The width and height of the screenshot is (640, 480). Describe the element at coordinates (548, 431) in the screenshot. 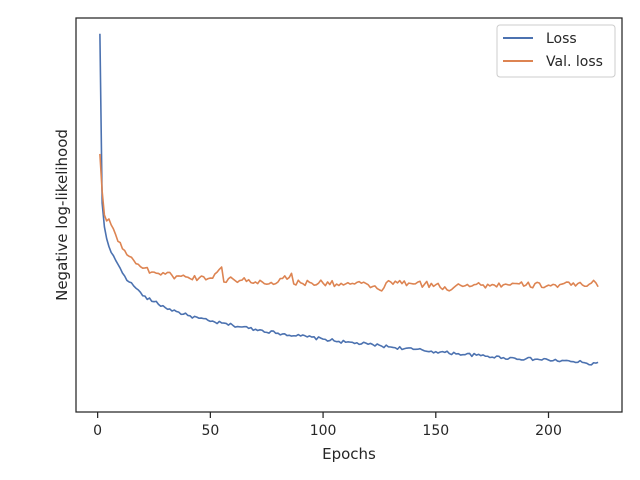

I see `x-tick-label-200: 200` at that location.